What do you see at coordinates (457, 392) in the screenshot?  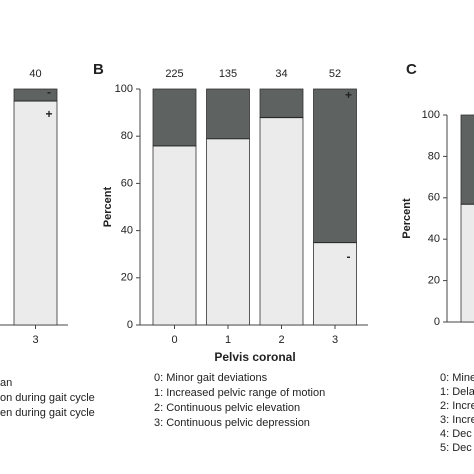 I see `legend-note: 1: Dela` at bounding box center [457, 392].